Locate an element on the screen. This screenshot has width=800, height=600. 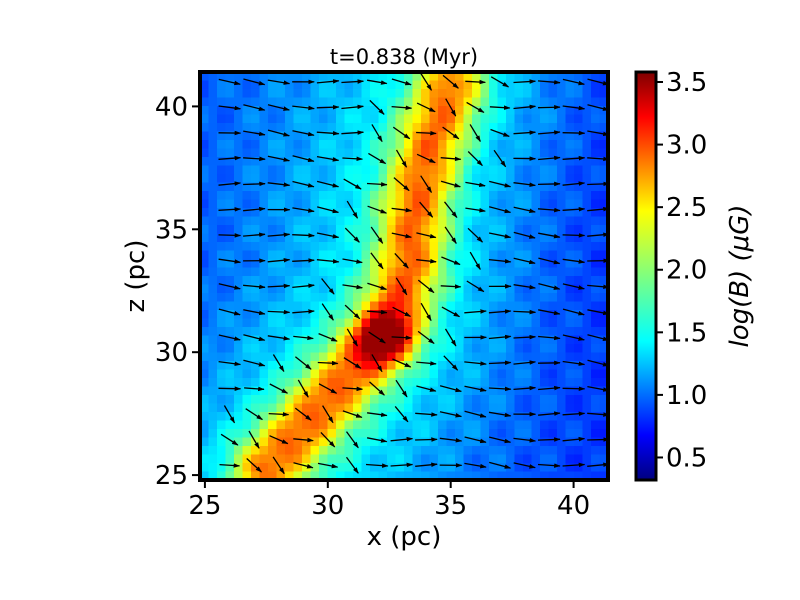
colorbar-ticks: 0.51.01.52.02.53.03.5 is located at coordinates (681, 270).